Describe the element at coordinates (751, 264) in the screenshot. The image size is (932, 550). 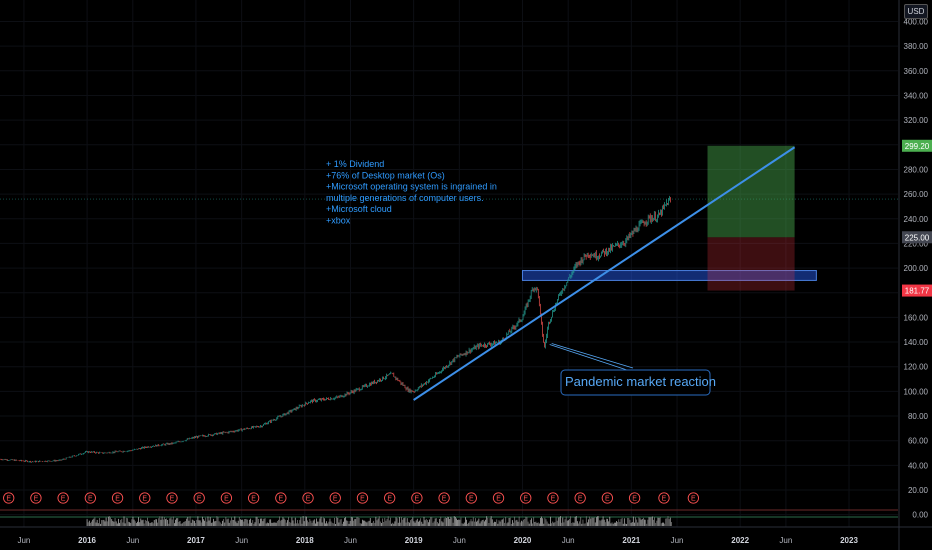
I see `stop-zone` at that location.